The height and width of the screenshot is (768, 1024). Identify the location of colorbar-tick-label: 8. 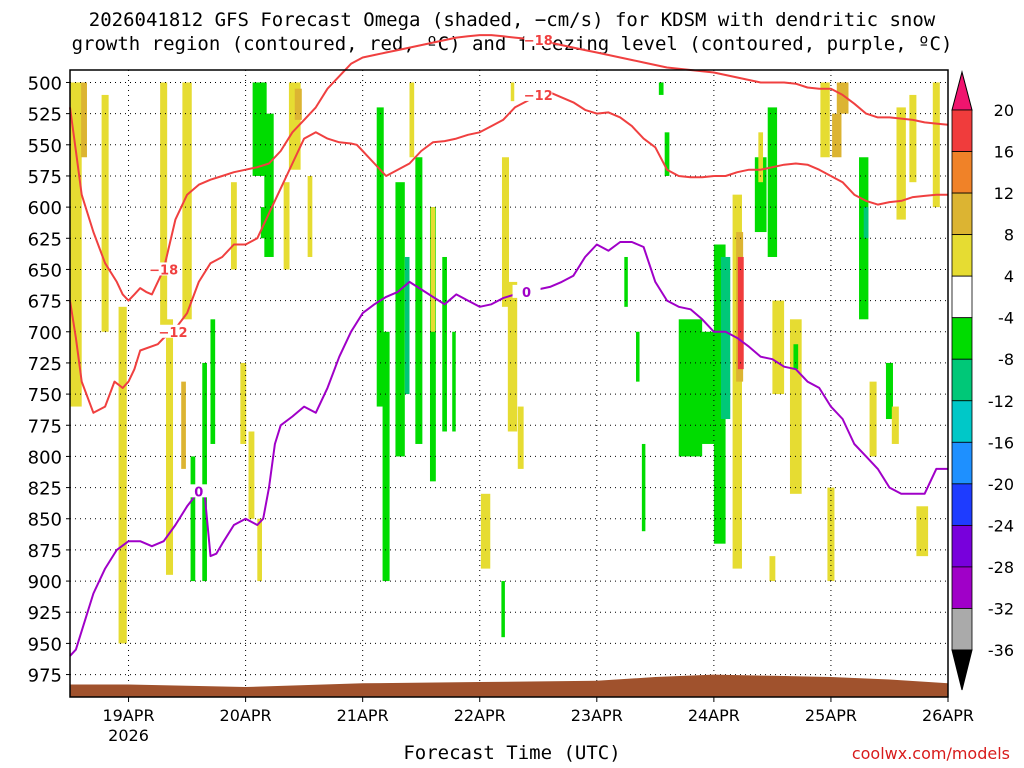
(1009, 235).